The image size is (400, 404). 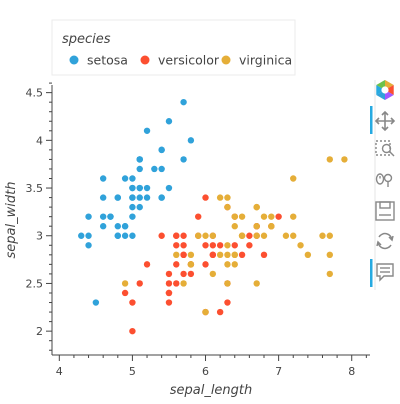 I want to click on box-zoom-icon, so click(x=385, y=148).